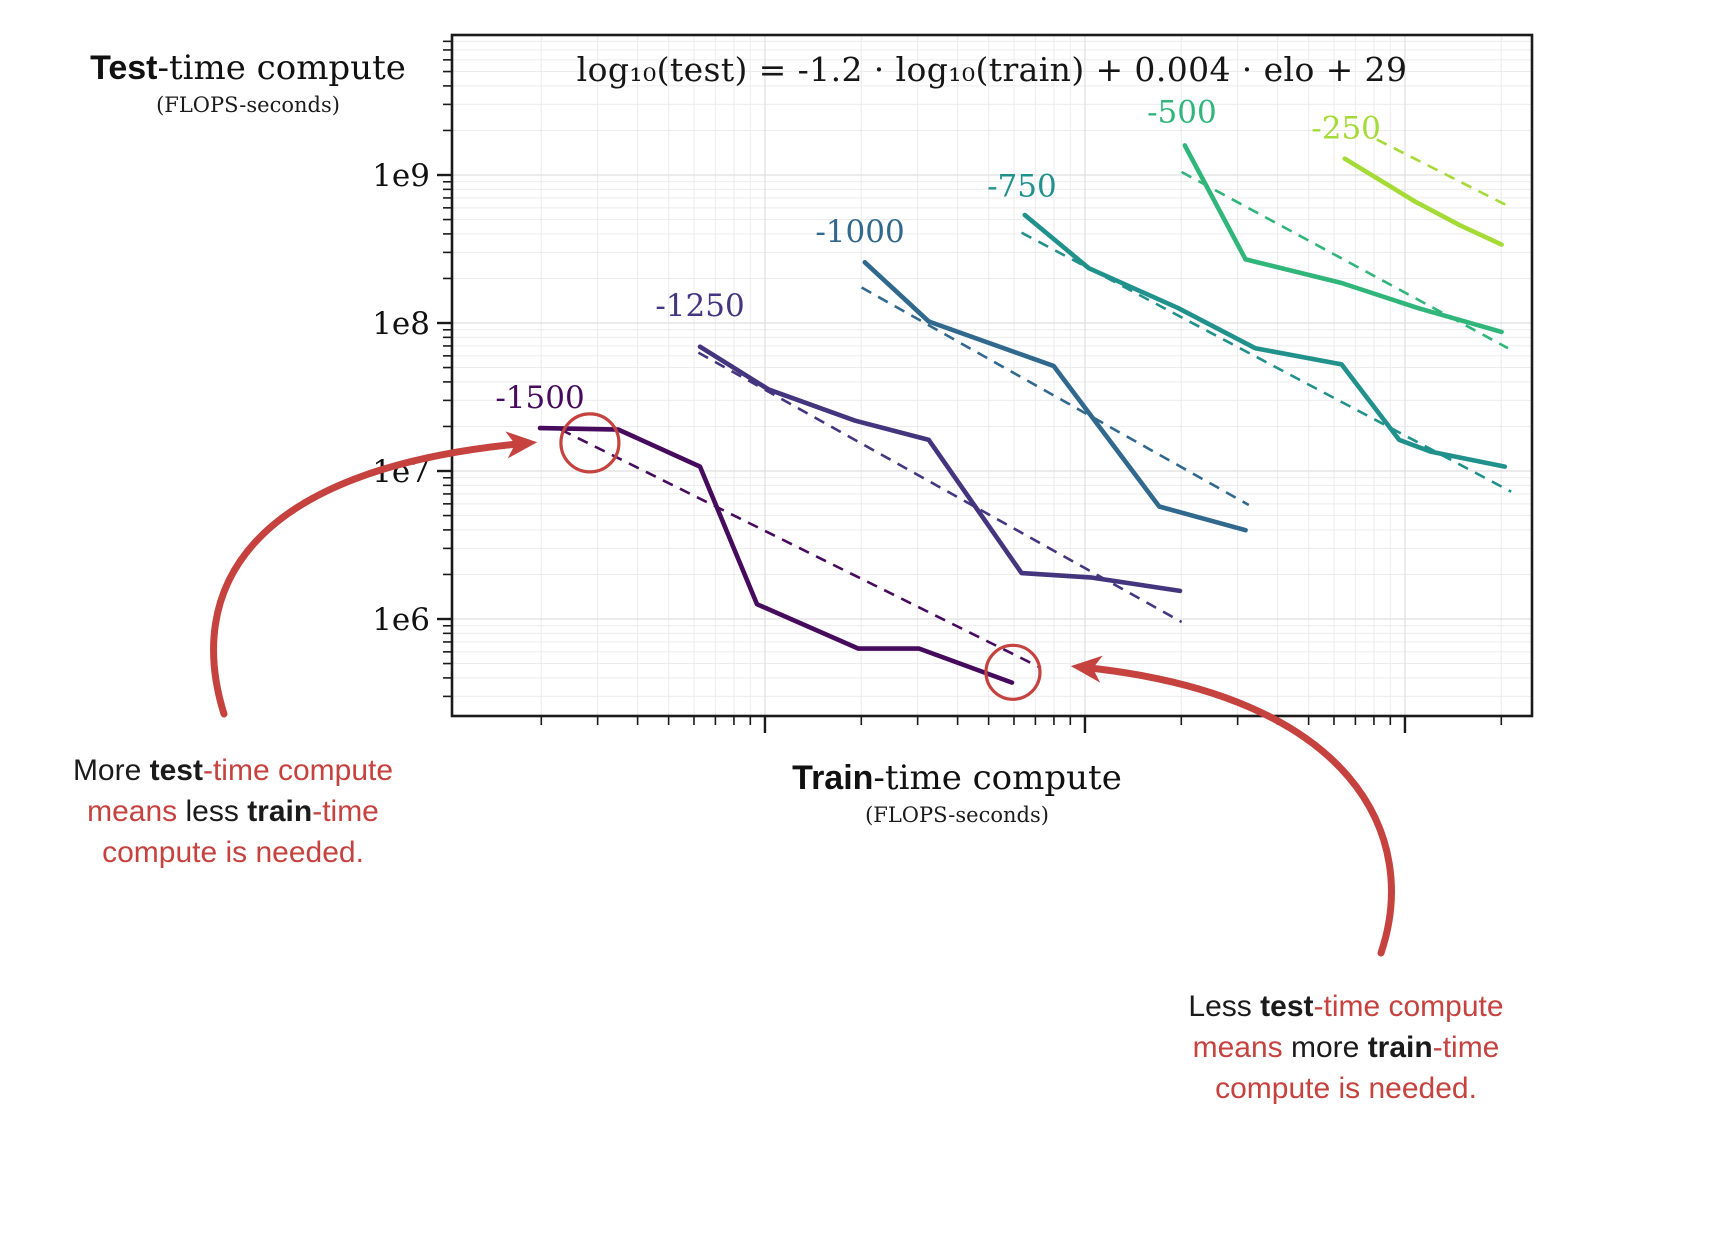 The height and width of the screenshot is (1236, 1720). I want to click on y-axis-title-bold: Test, so click(124, 68).